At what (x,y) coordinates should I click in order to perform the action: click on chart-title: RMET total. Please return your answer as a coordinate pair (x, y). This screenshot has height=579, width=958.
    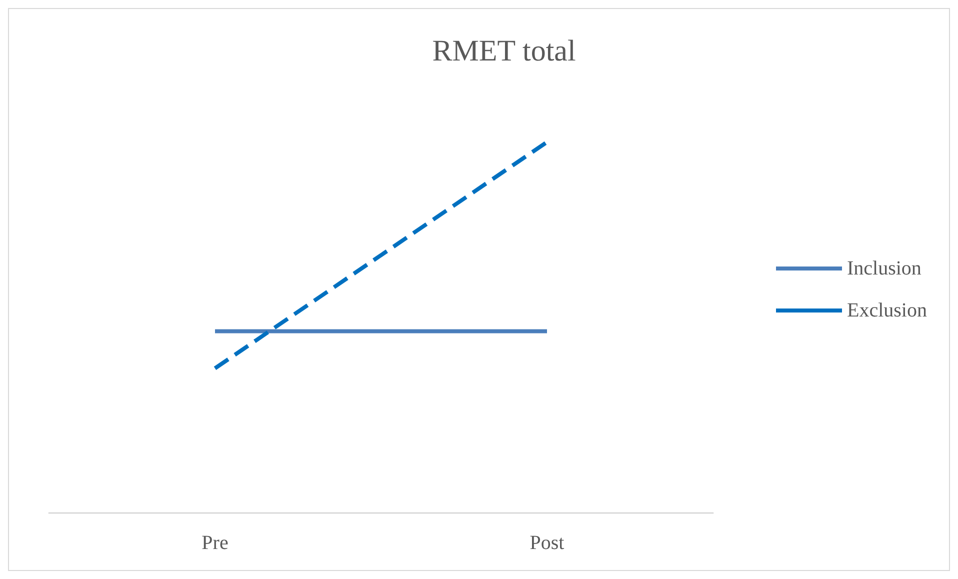
    Looking at the image, I should click on (504, 51).